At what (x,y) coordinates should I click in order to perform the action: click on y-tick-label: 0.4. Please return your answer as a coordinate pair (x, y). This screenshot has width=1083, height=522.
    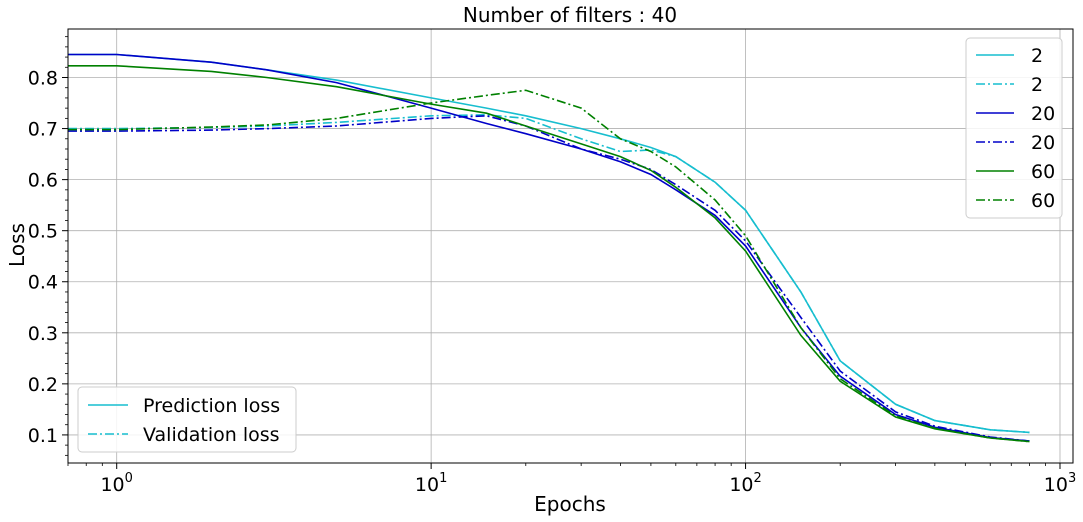
    Looking at the image, I should click on (43, 283).